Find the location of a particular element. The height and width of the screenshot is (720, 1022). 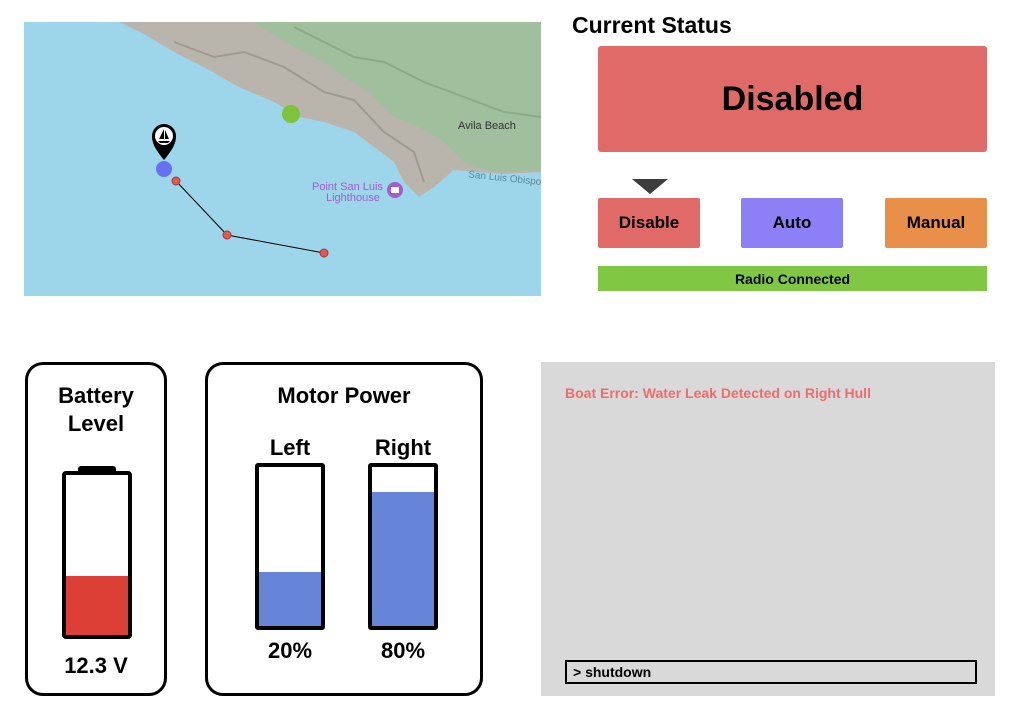

map-label-avila-beach: Avila Beach is located at coordinates (487, 126).